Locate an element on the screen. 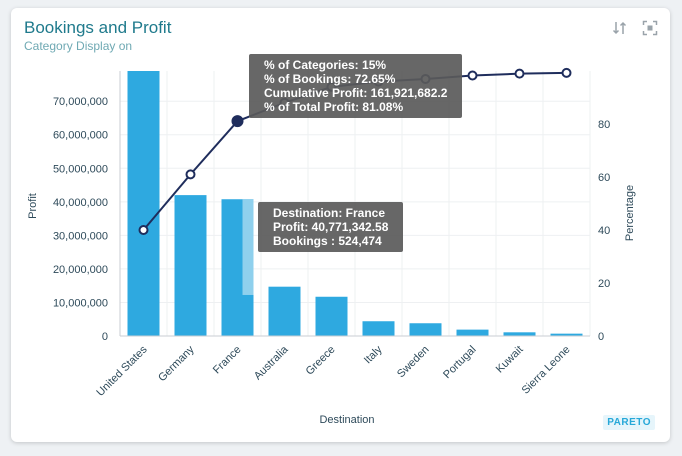 This screenshot has height=456, width=682. x-tick-label: Australia is located at coordinates (271, 362).